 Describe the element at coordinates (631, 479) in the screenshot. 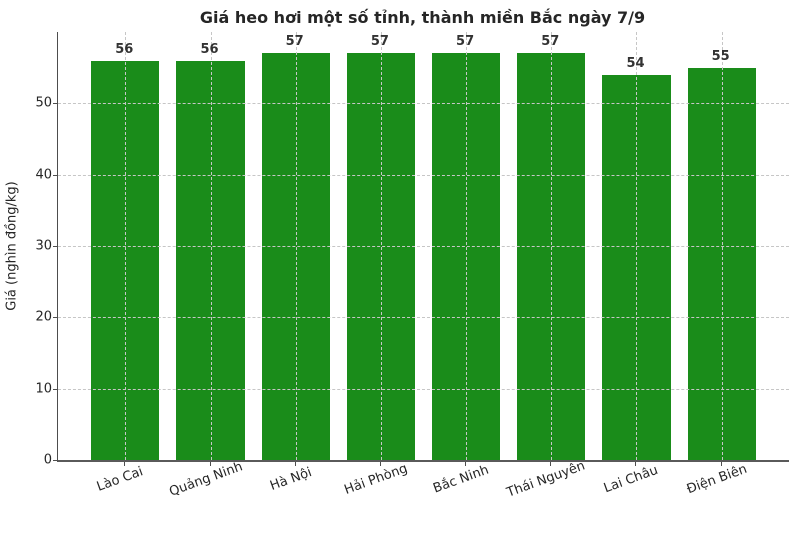

I see `x-tick-label: Lai Châu` at that location.